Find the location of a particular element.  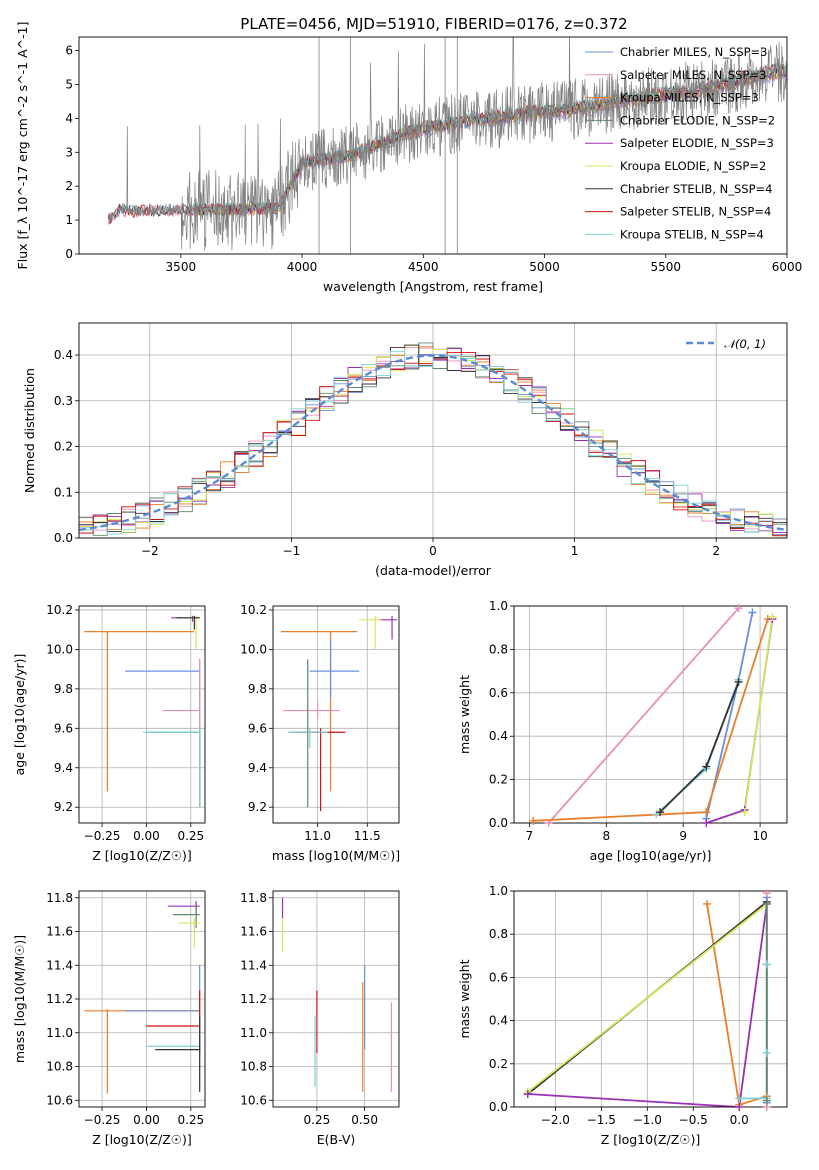

y-tick-label: 0.6 is located at coordinates (498, 693).